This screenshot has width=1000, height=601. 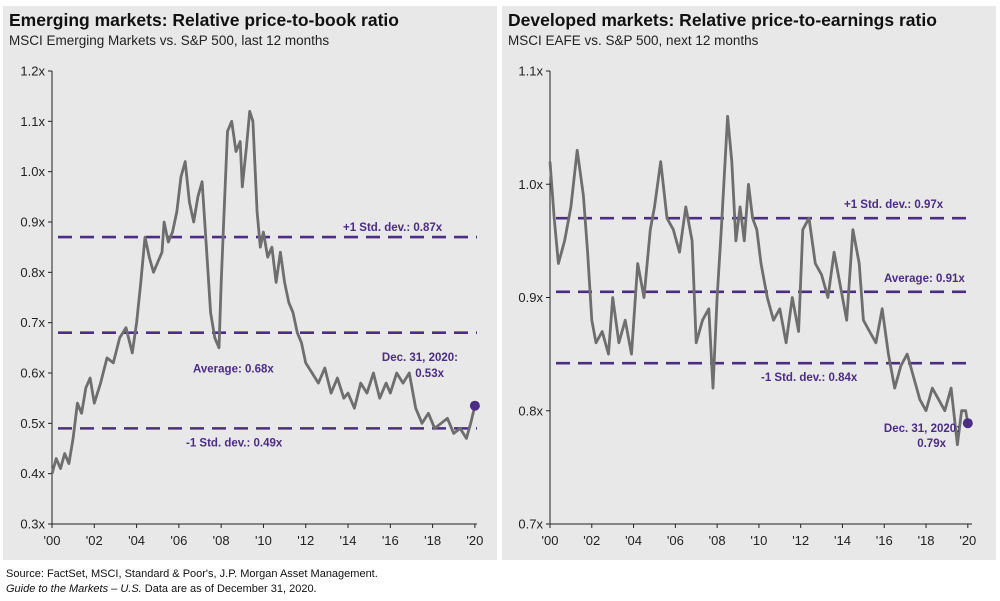 I want to click on y-tick-label: 0.6x, so click(x=32, y=373).